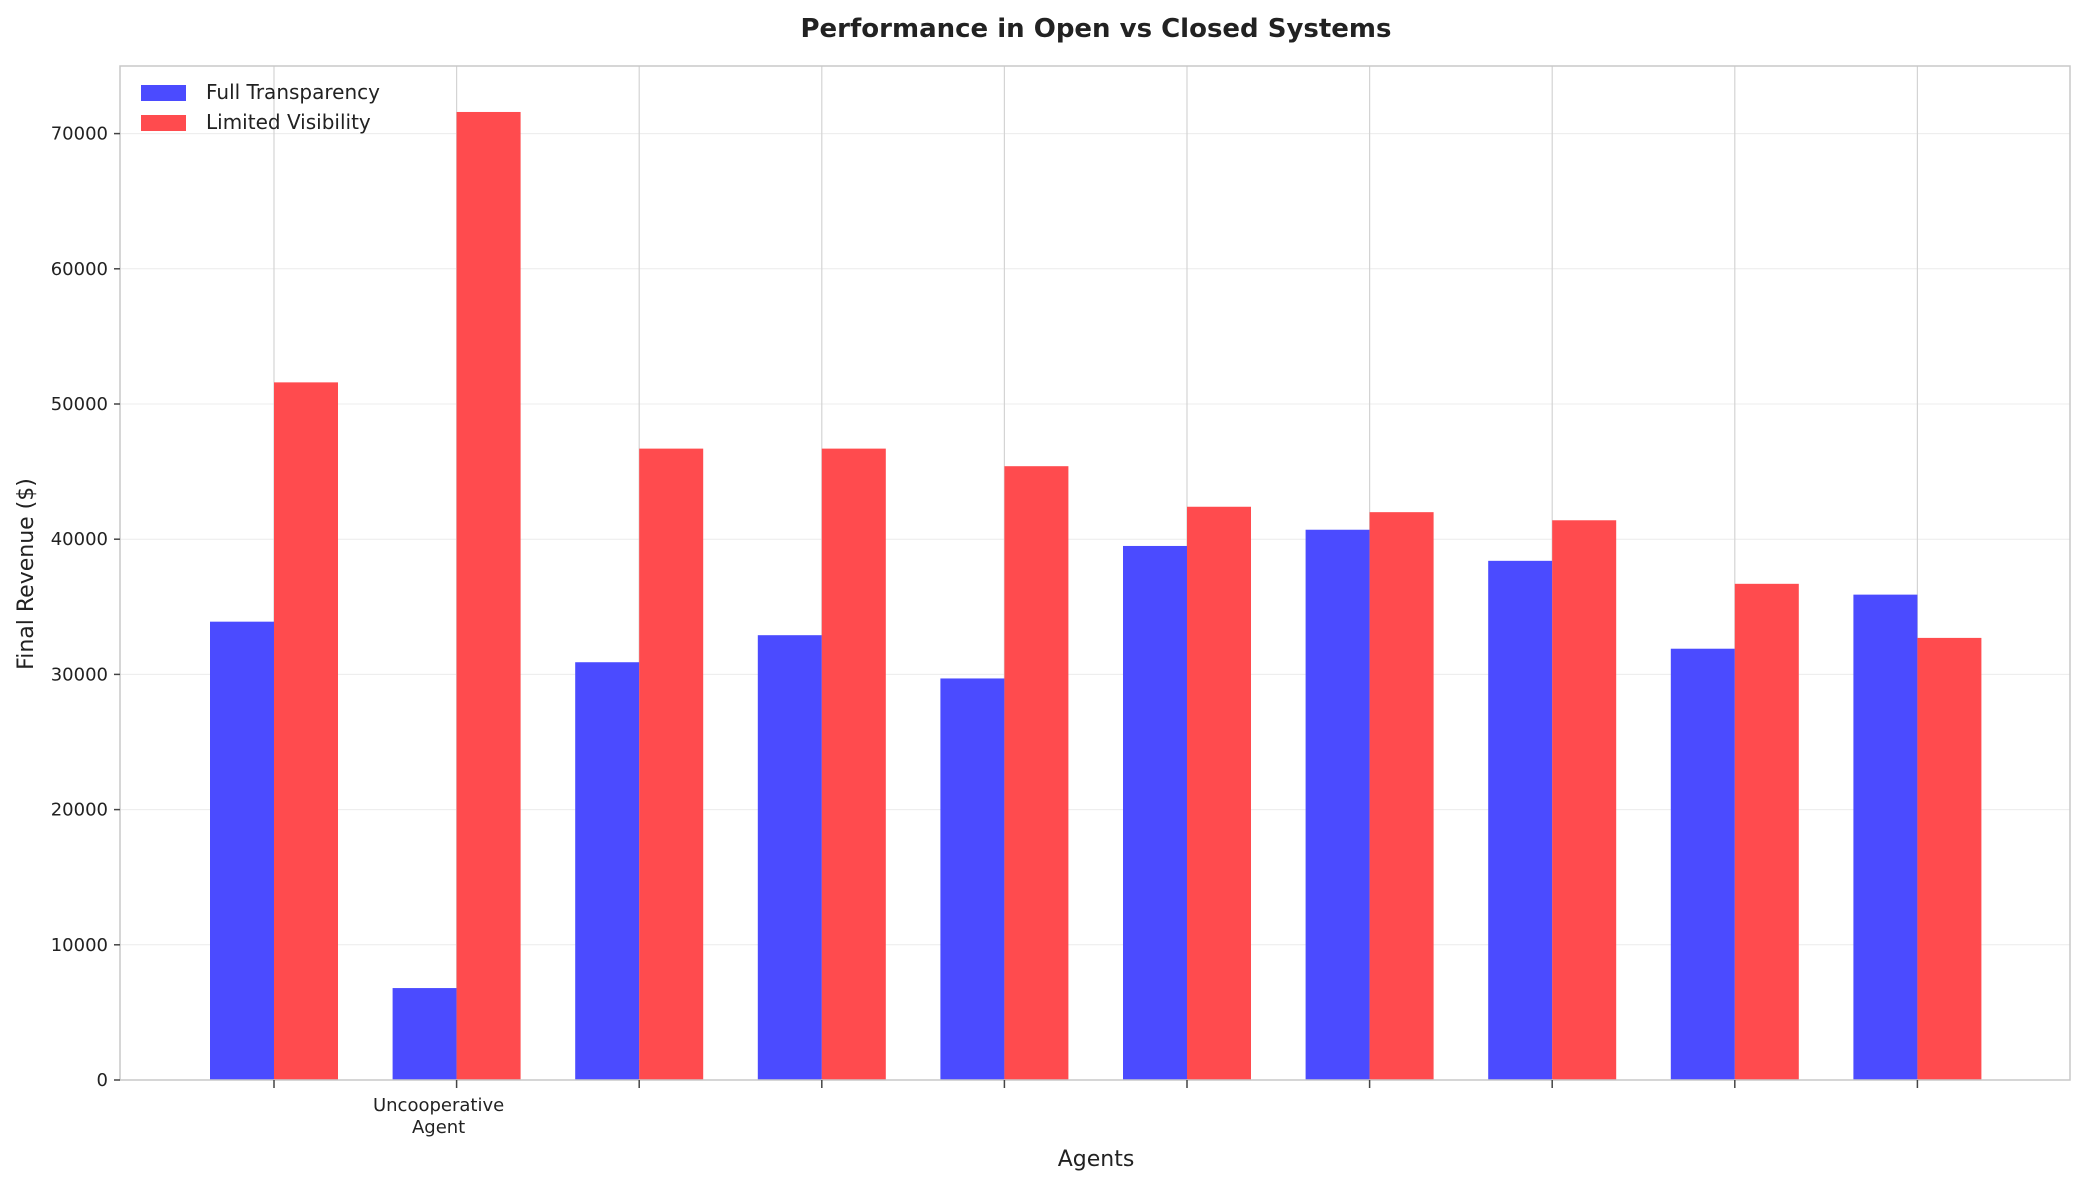  What do you see at coordinates (288, 122) in the screenshot?
I see `legend-label: Limited Visibility` at bounding box center [288, 122].